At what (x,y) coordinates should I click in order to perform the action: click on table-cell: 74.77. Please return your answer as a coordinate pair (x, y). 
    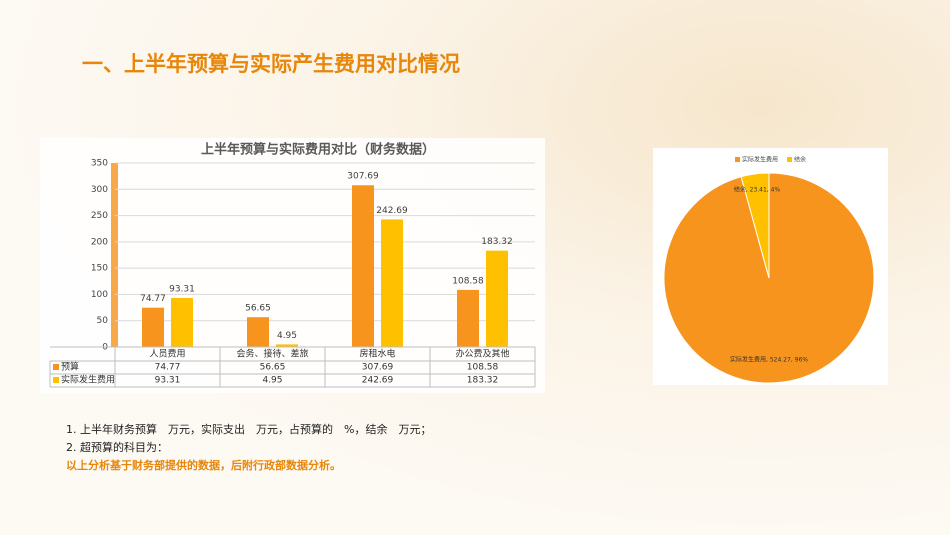
    Looking at the image, I should click on (168, 368).